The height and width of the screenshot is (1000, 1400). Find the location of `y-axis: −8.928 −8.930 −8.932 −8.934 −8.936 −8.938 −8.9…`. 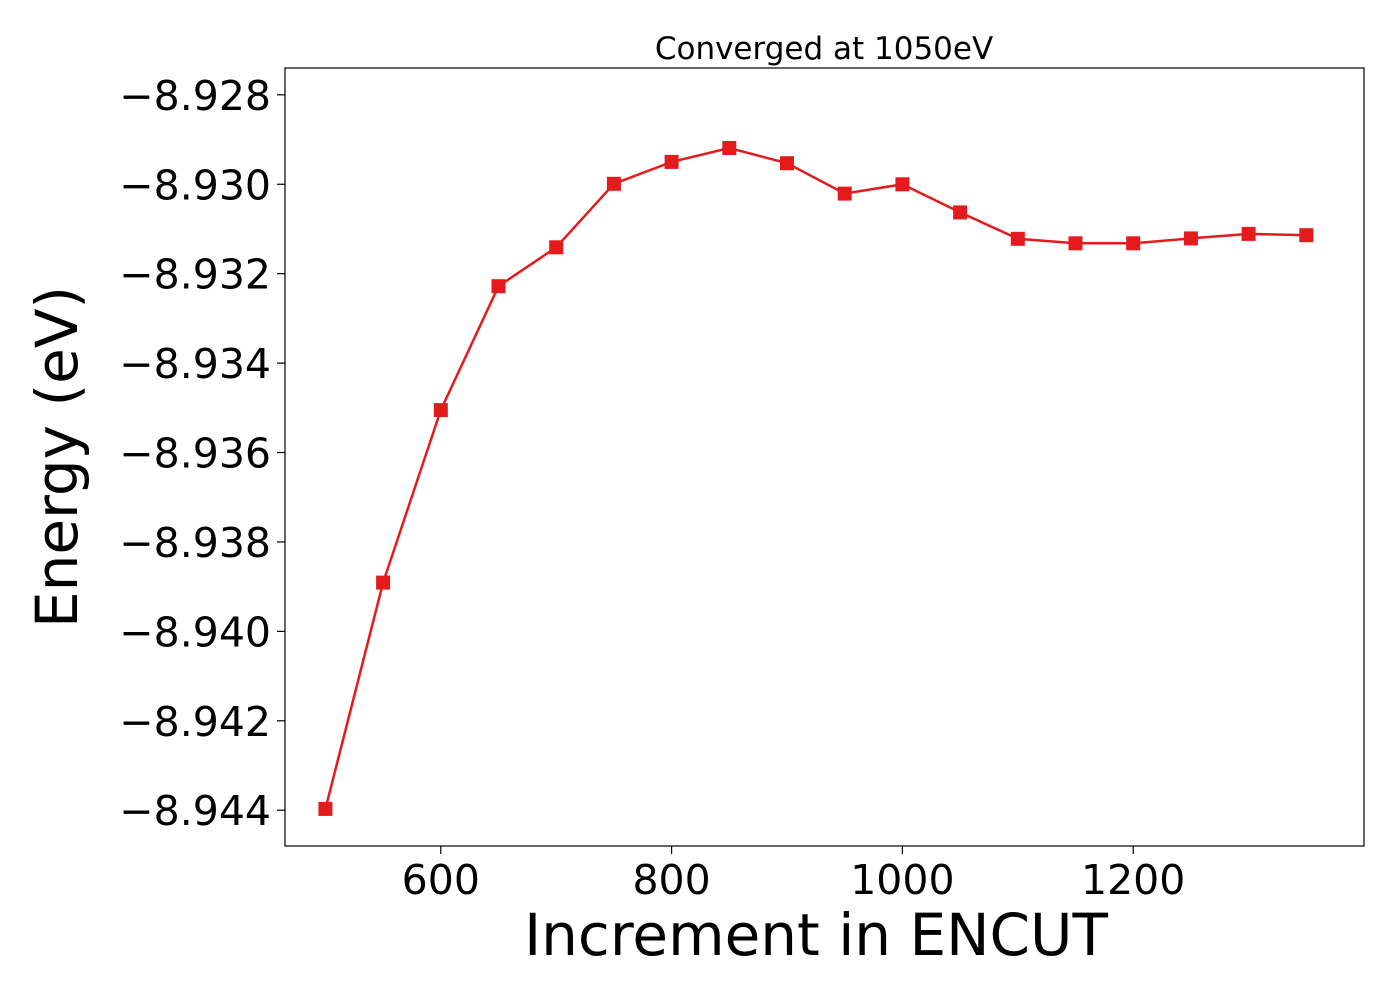

y-axis: −8.928 −8.930 −8.932 −8.934 −8.936 −8.938 −8.9… is located at coordinates (202, 453).